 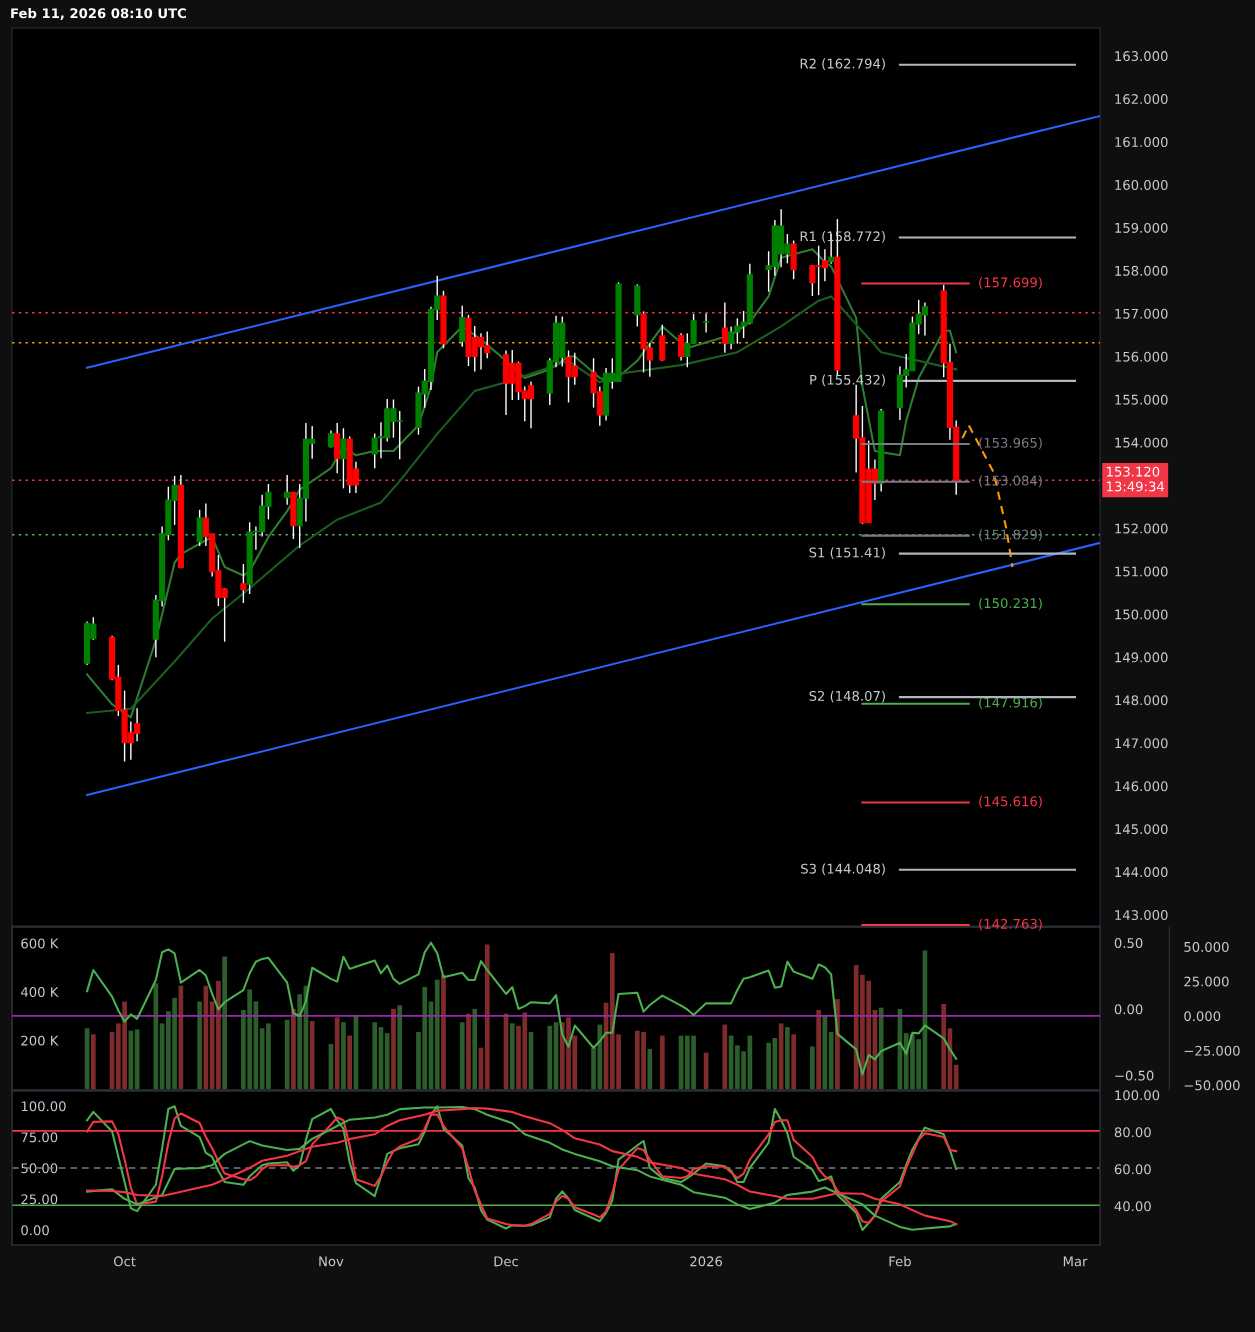 I want to click on line-series, so click(x=522, y=1008).